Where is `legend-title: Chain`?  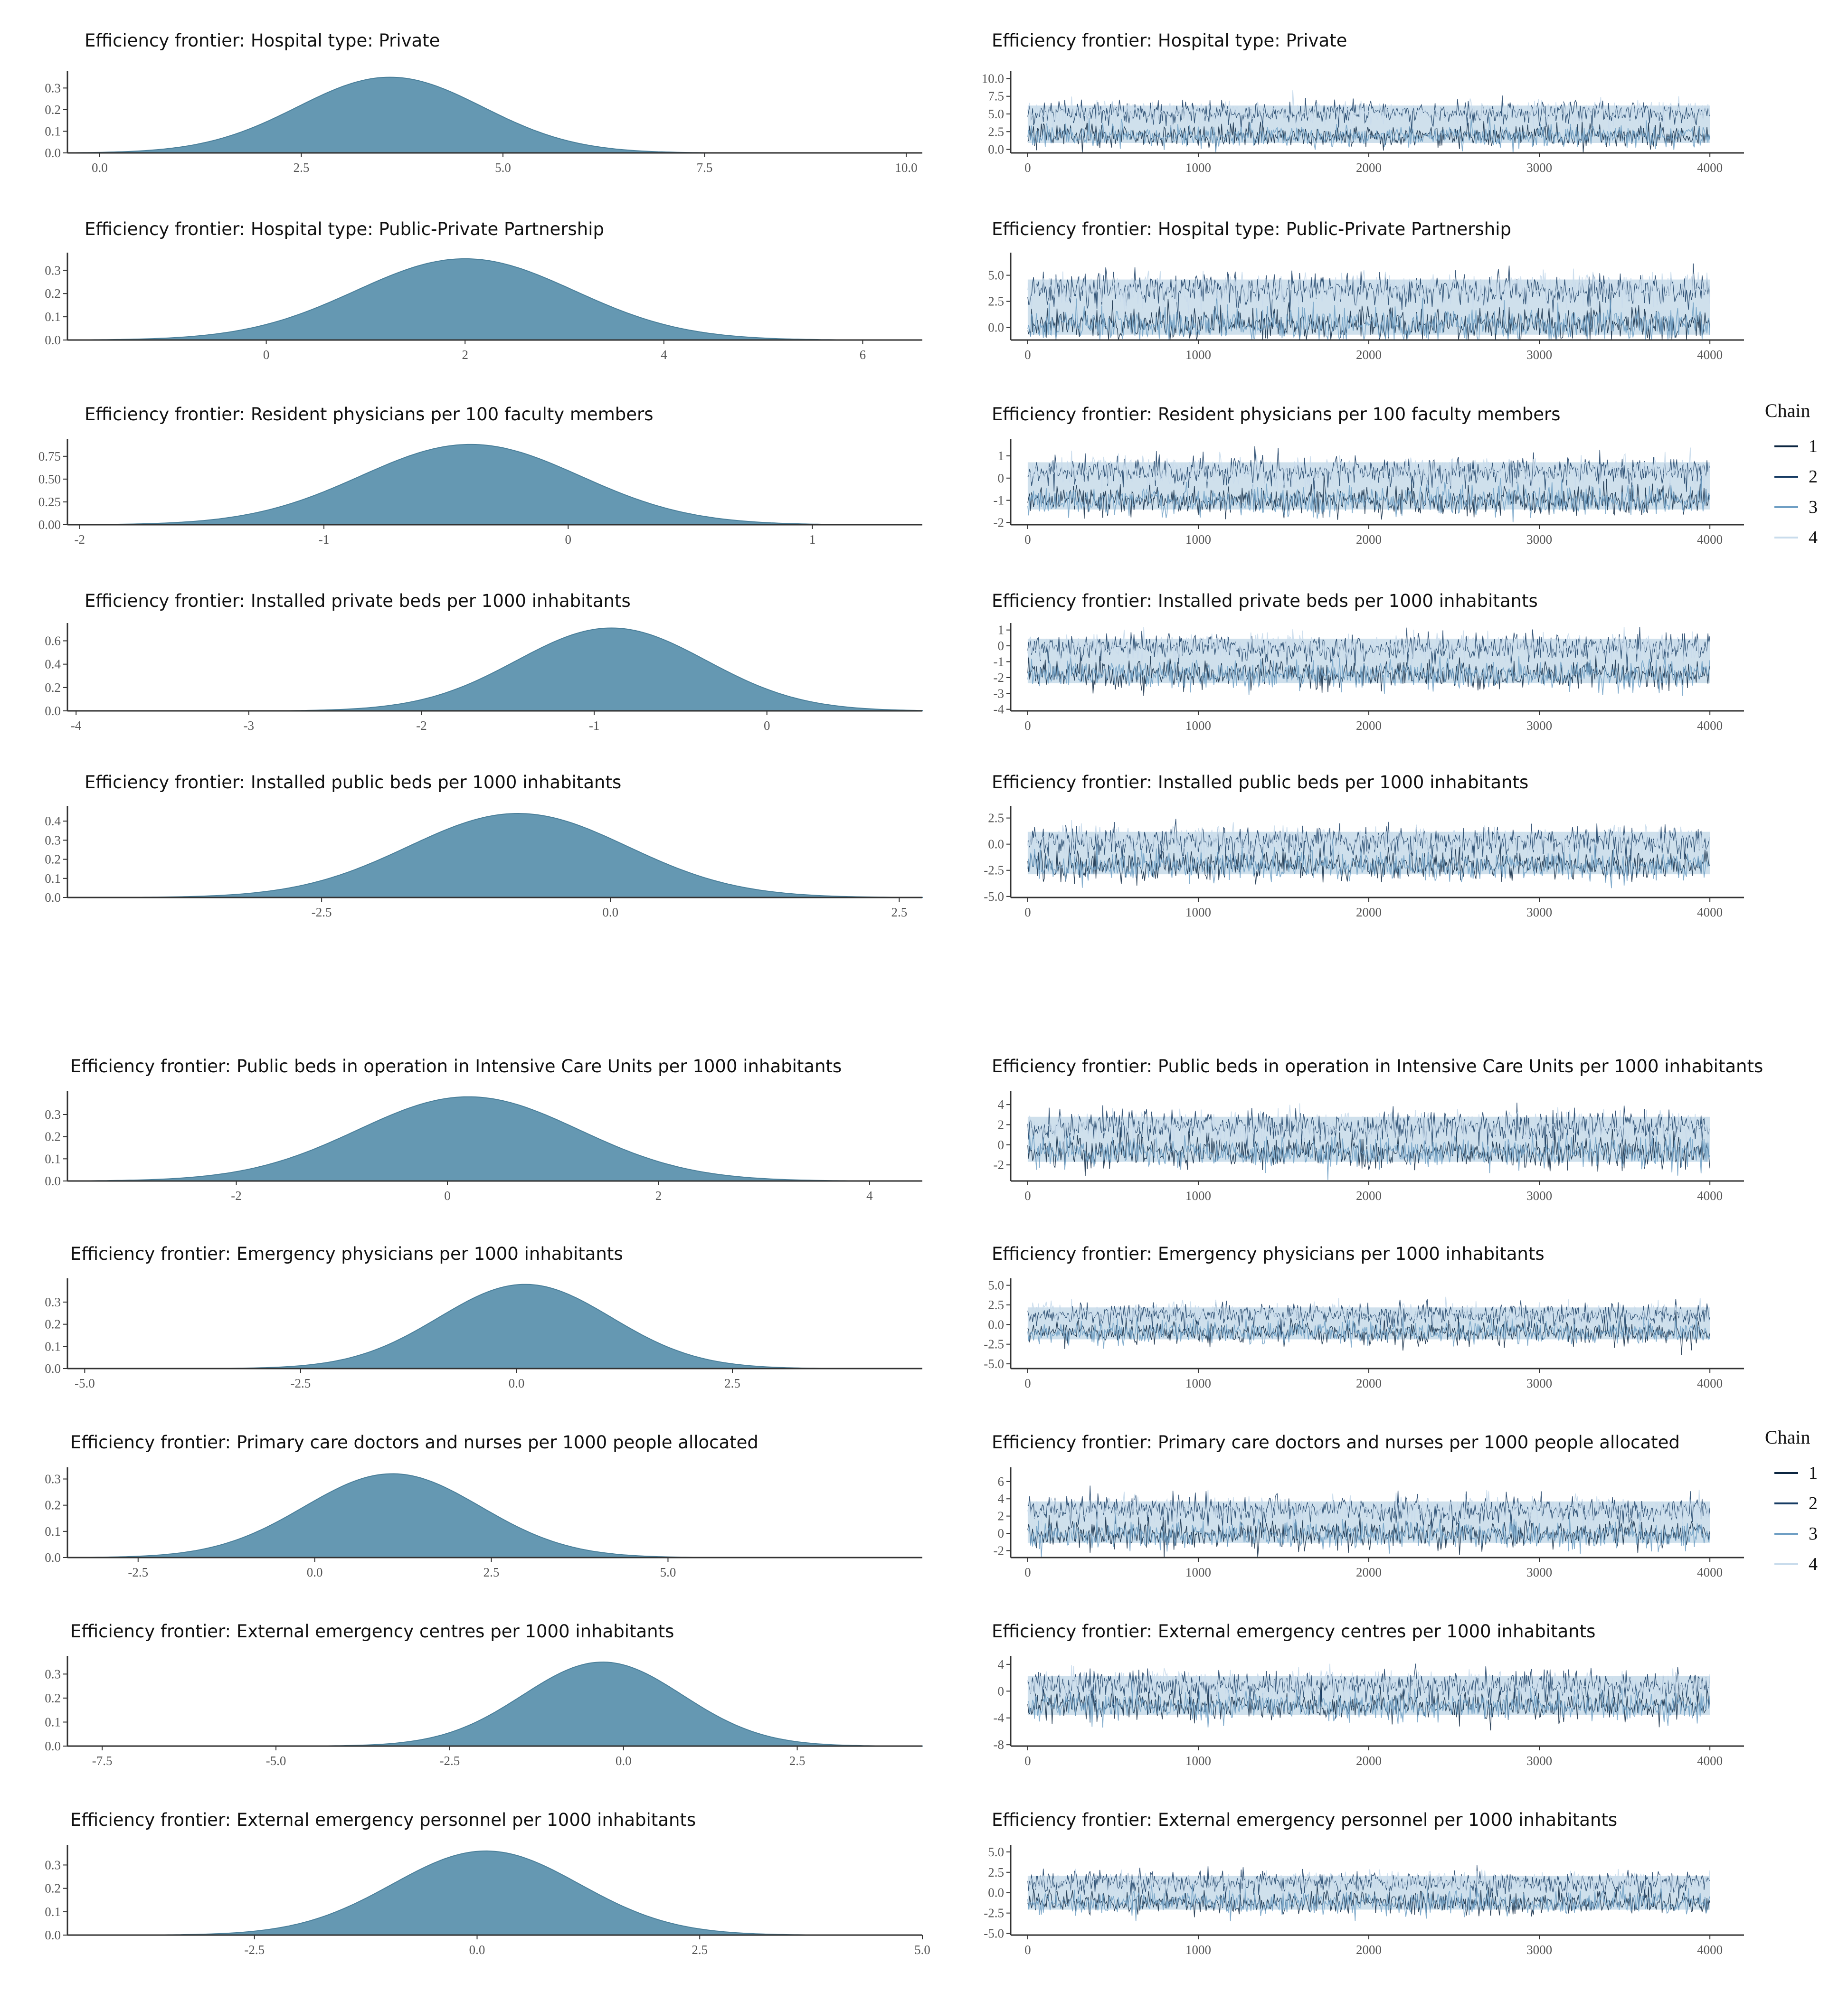
legend-title: Chain is located at coordinates (1787, 410).